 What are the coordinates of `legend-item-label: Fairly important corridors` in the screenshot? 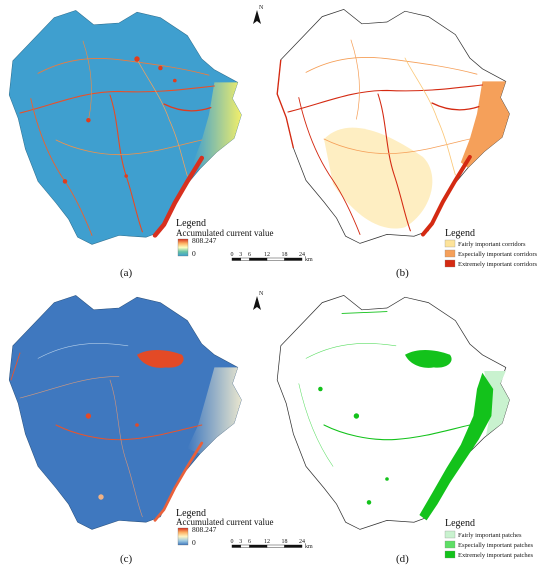 It's located at (492, 244).